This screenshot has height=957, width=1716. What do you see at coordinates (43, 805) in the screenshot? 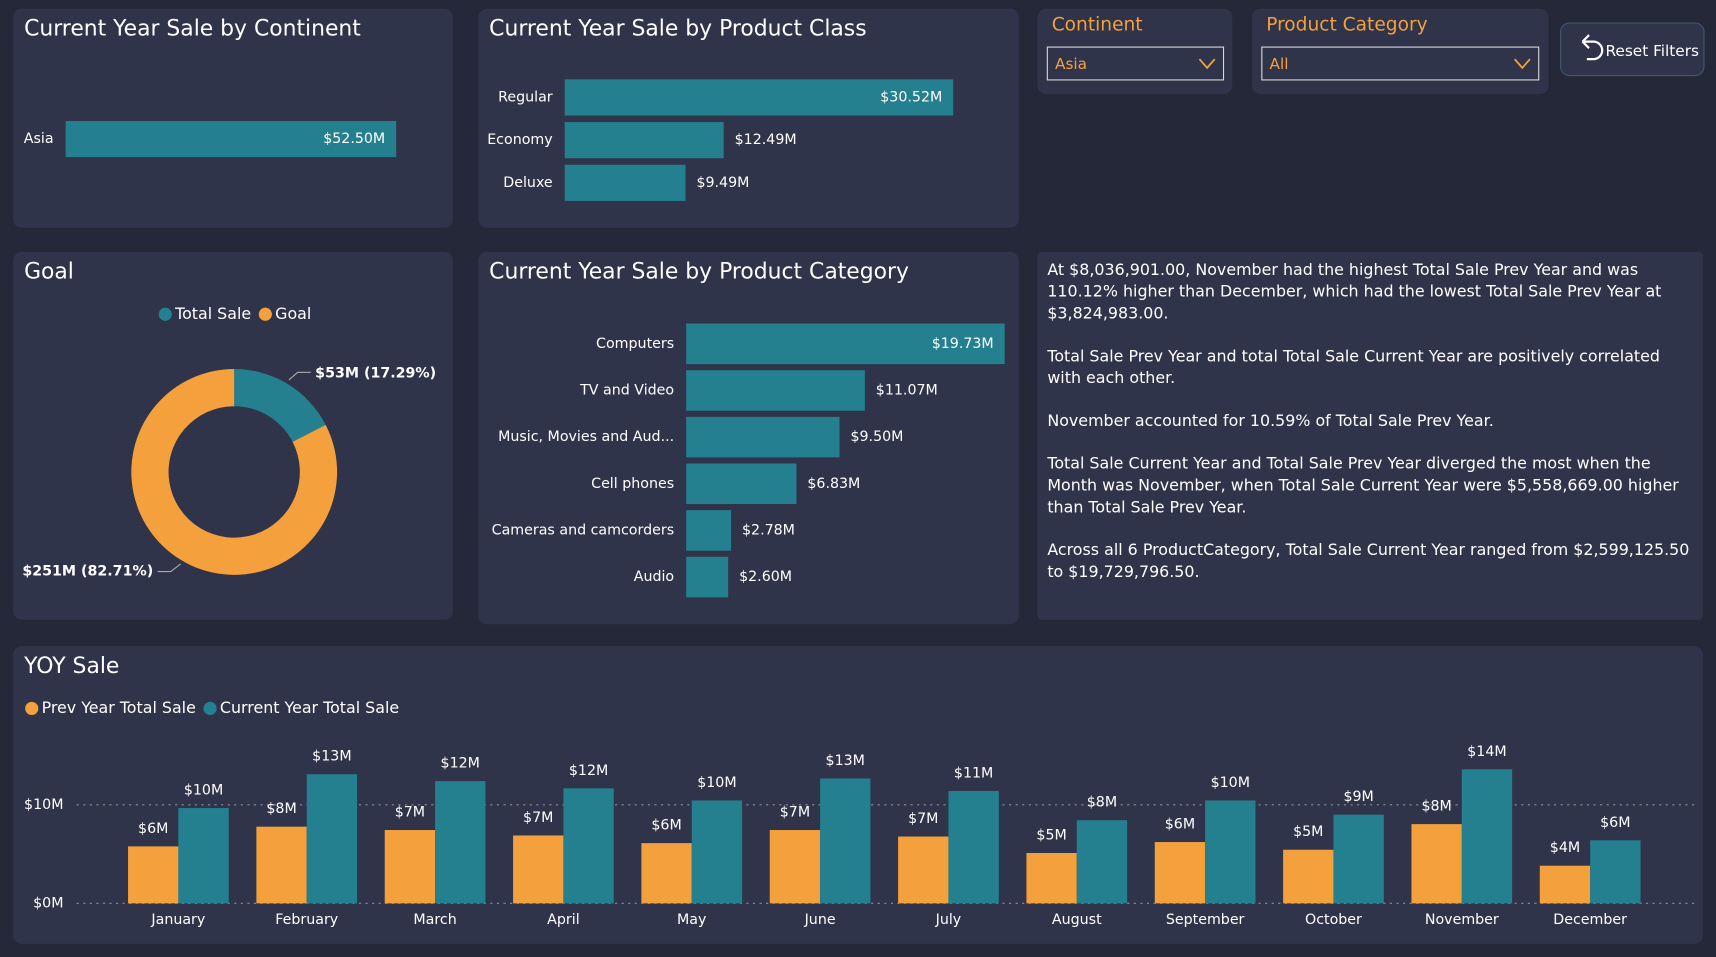
I see `y-tick-label: $10M` at bounding box center [43, 805].